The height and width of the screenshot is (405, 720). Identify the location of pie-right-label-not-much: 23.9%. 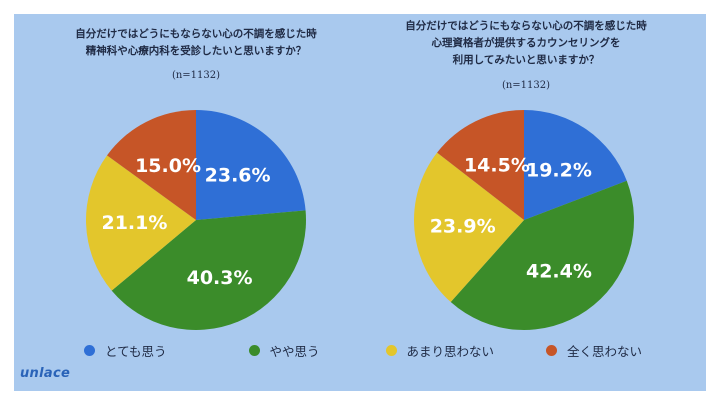
(463, 227).